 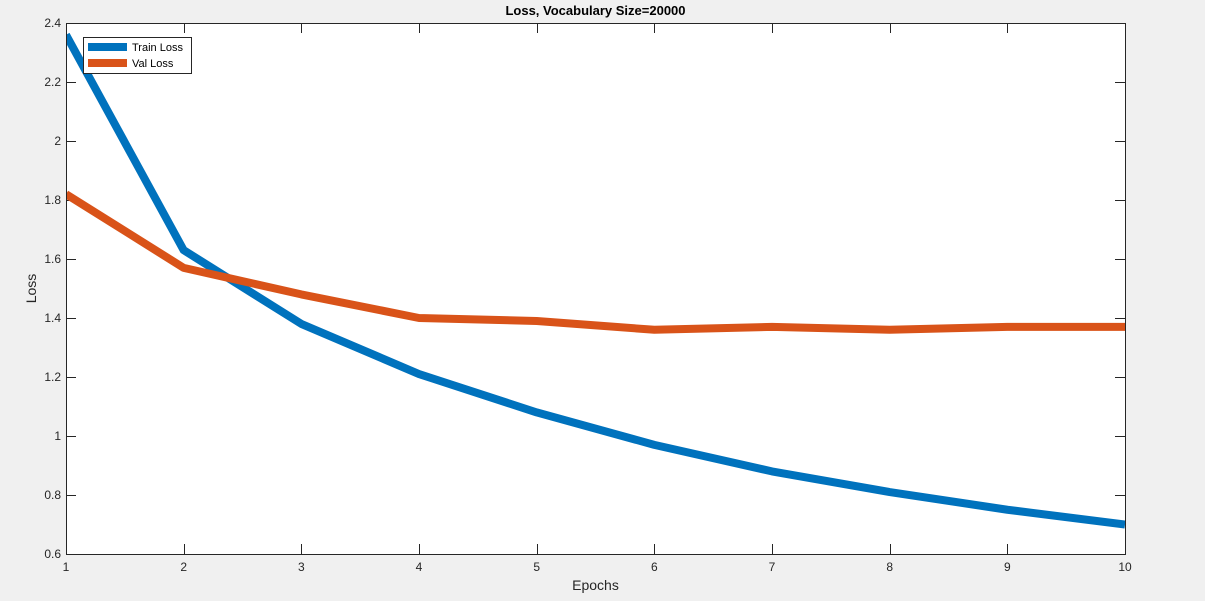 What do you see at coordinates (1125, 567) in the screenshot?
I see `x-tick-label: 10` at bounding box center [1125, 567].